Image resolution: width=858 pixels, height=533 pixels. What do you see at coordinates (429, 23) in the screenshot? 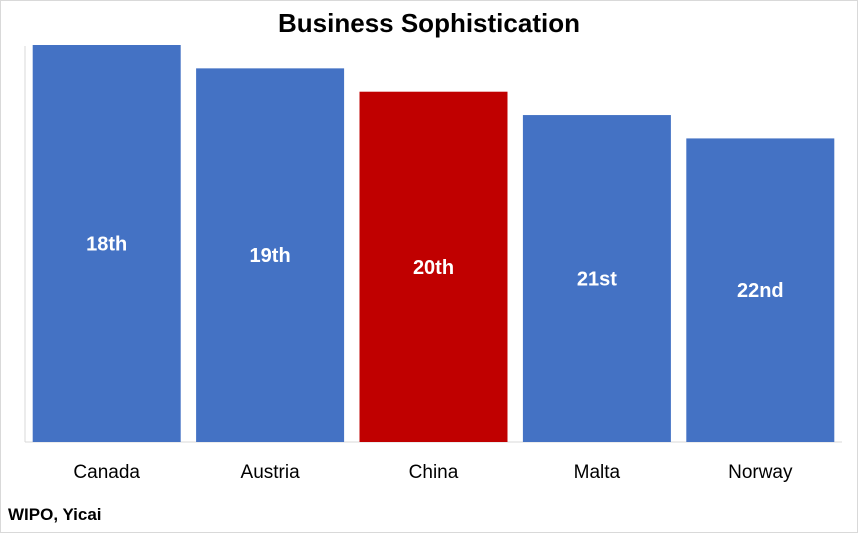
I see `chart-title: Business Sophistication` at bounding box center [429, 23].